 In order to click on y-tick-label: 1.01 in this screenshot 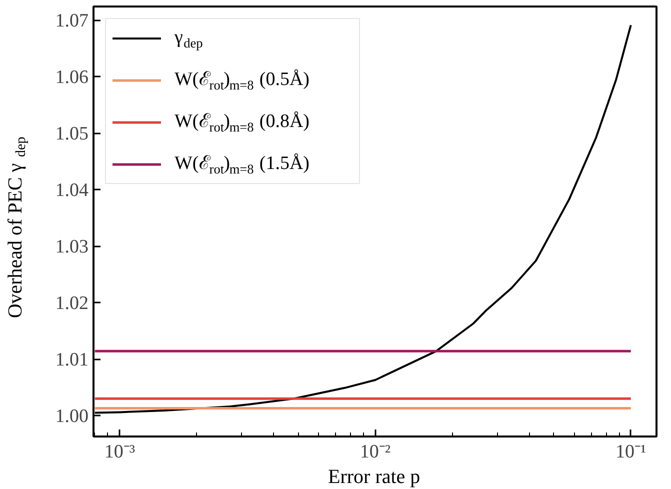, I will do `click(71, 360)`.